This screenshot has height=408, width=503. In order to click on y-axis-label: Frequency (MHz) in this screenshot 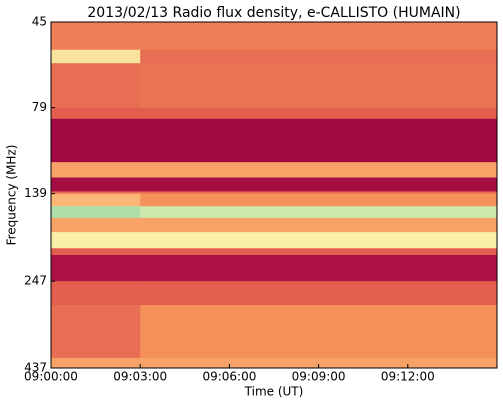, I will do `click(12, 195)`.